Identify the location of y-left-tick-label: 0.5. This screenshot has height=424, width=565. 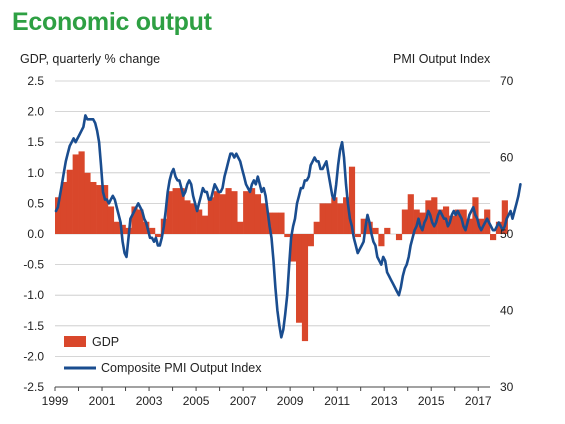
(35, 203).